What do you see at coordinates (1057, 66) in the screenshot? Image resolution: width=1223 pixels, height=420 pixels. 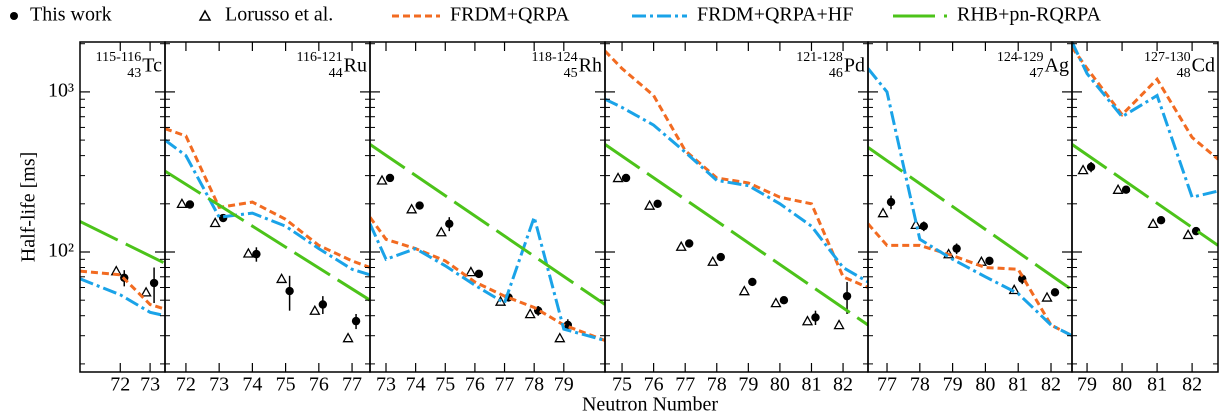 I see `panel-element: Ag` at bounding box center [1057, 66].